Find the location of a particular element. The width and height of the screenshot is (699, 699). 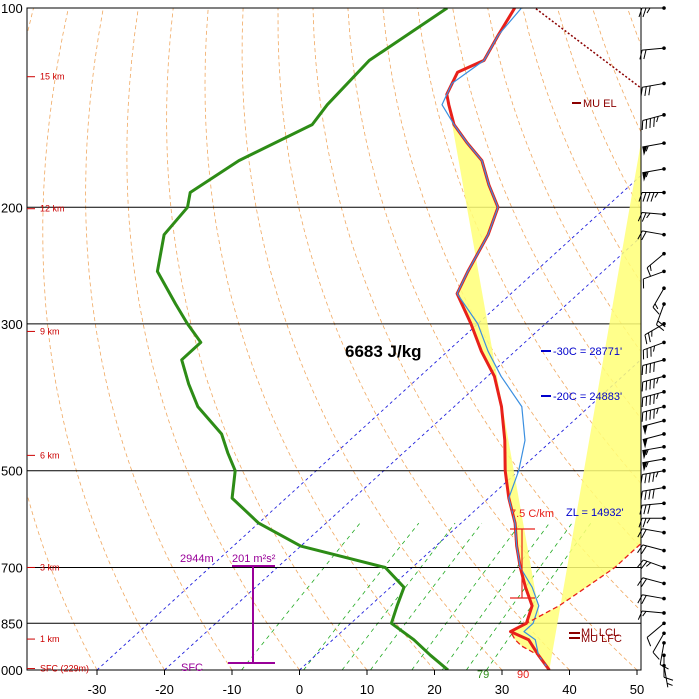

height-label: 9 km is located at coordinates (50, 331).